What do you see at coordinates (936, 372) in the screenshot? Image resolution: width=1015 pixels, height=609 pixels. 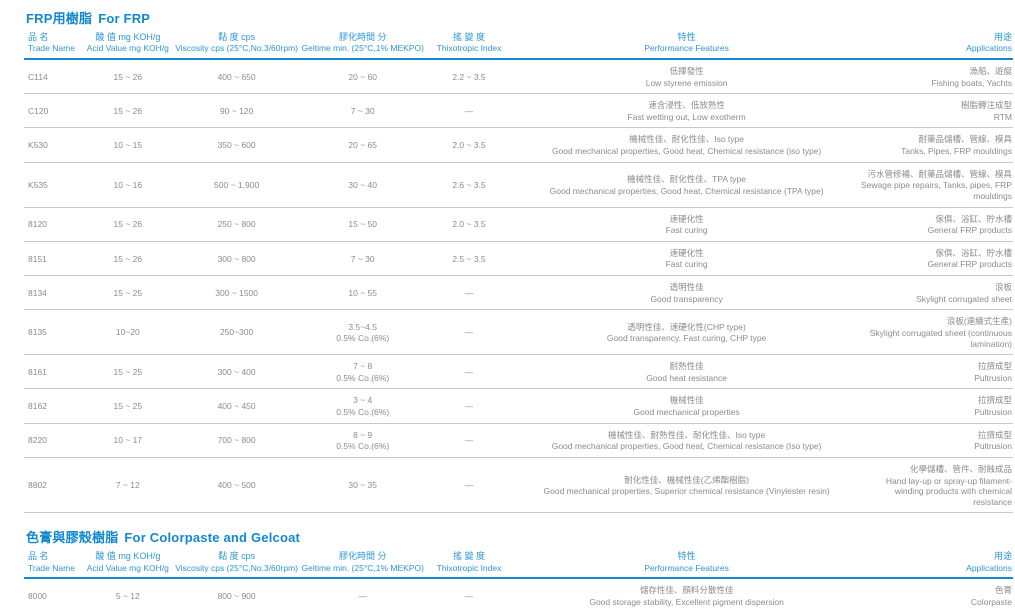 I see `applications-cell: 拉擠成型 Pultrusion` at bounding box center [936, 372].